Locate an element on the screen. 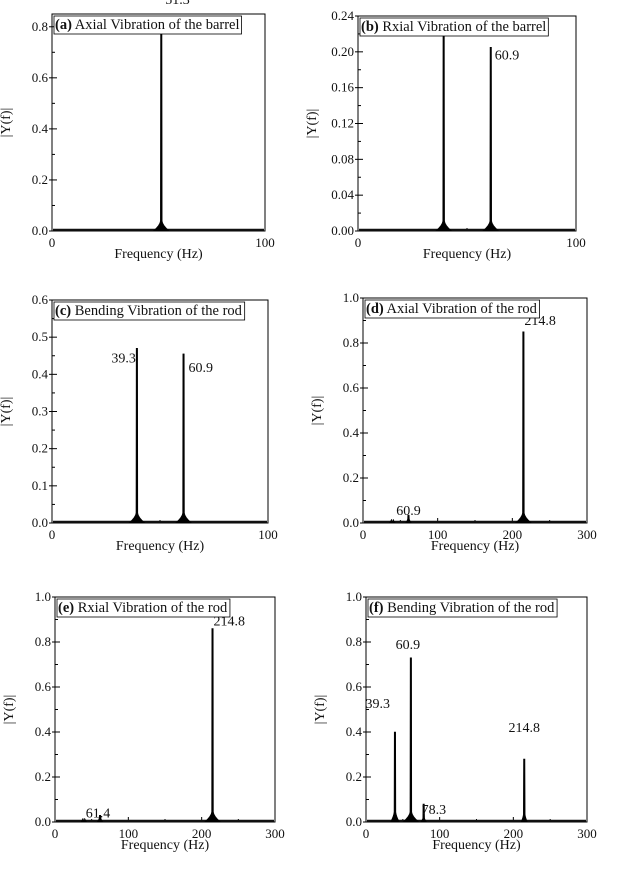  peak-label: 214.8 is located at coordinates (524, 728).